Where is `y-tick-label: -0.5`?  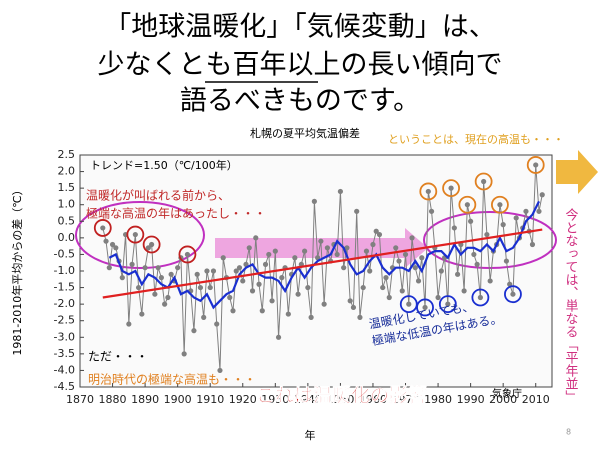 y-tick-label: -0.5 is located at coordinates (64, 253).